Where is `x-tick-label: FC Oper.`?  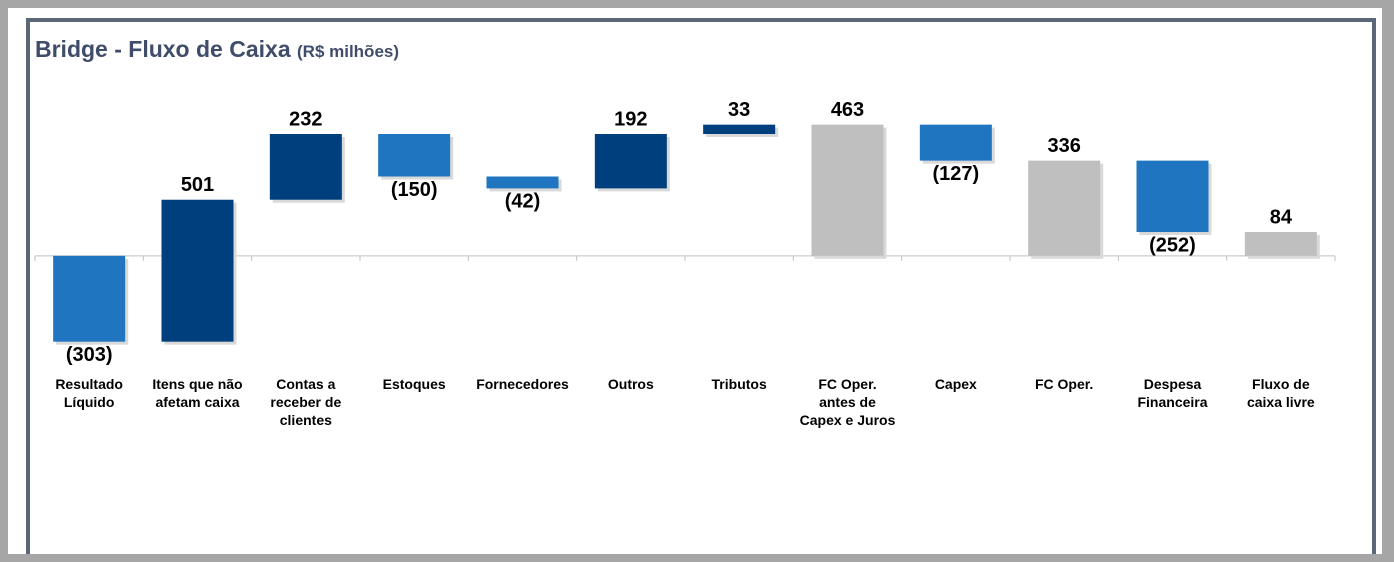
x-tick-label: FC Oper. is located at coordinates (1064, 384).